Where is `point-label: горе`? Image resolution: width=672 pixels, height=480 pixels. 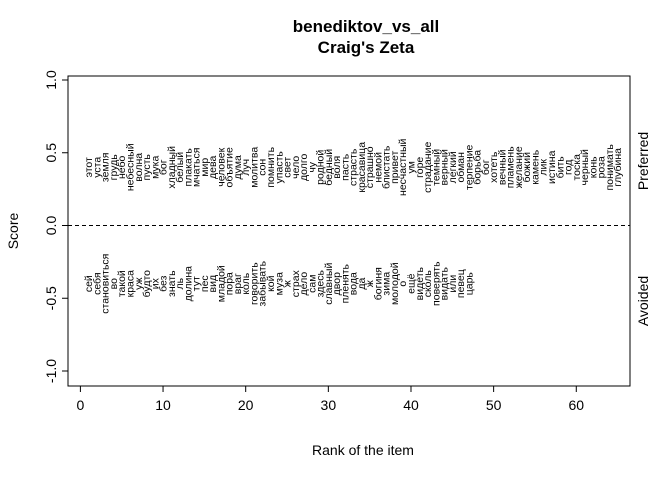 point-label: горе is located at coordinates (420, 167).